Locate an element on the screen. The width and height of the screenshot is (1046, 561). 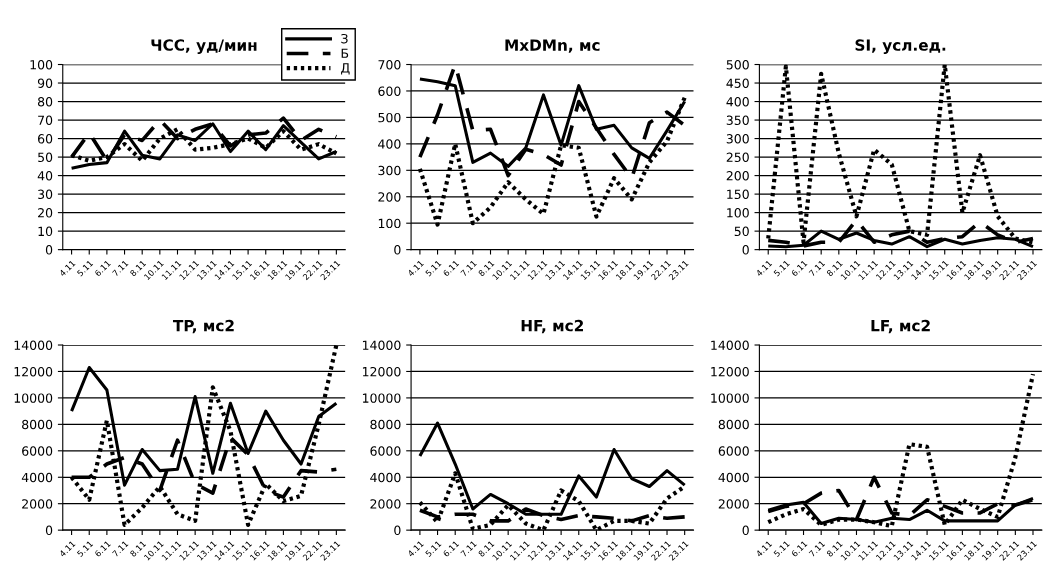
y-tick-label: 90 is located at coordinates (45, 83).